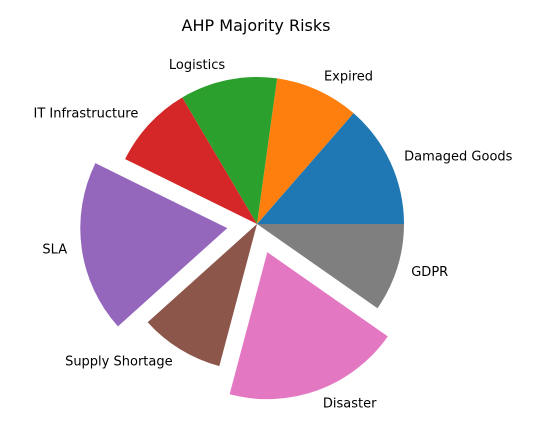  I want to click on slice-sla, so click(154, 245).